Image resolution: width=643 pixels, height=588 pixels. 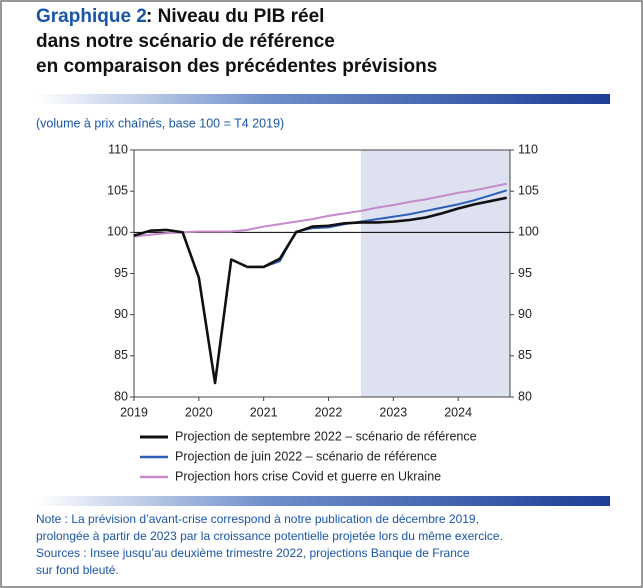 I want to click on y2-tick-label: 95, so click(x=525, y=273).